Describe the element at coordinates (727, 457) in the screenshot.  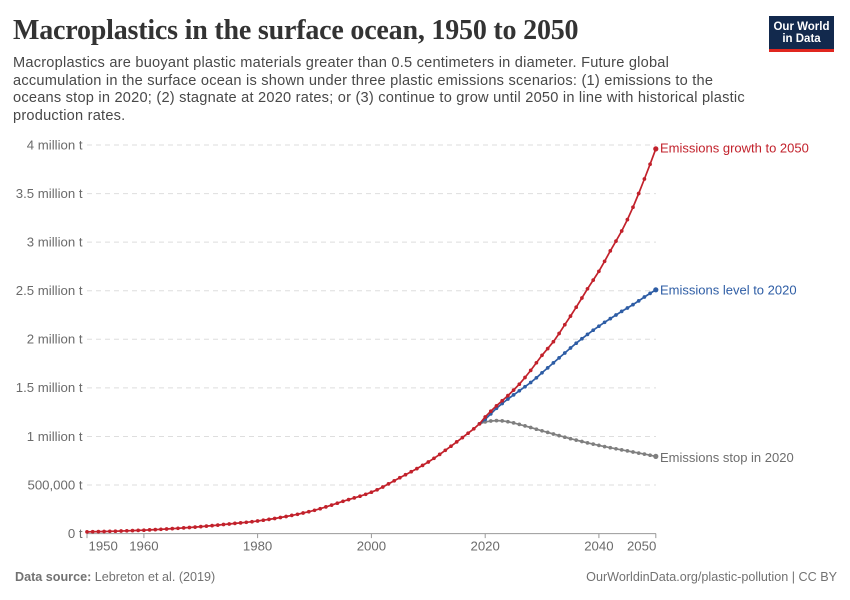
I see `svg-text: Emissions stop in 2020` at that location.